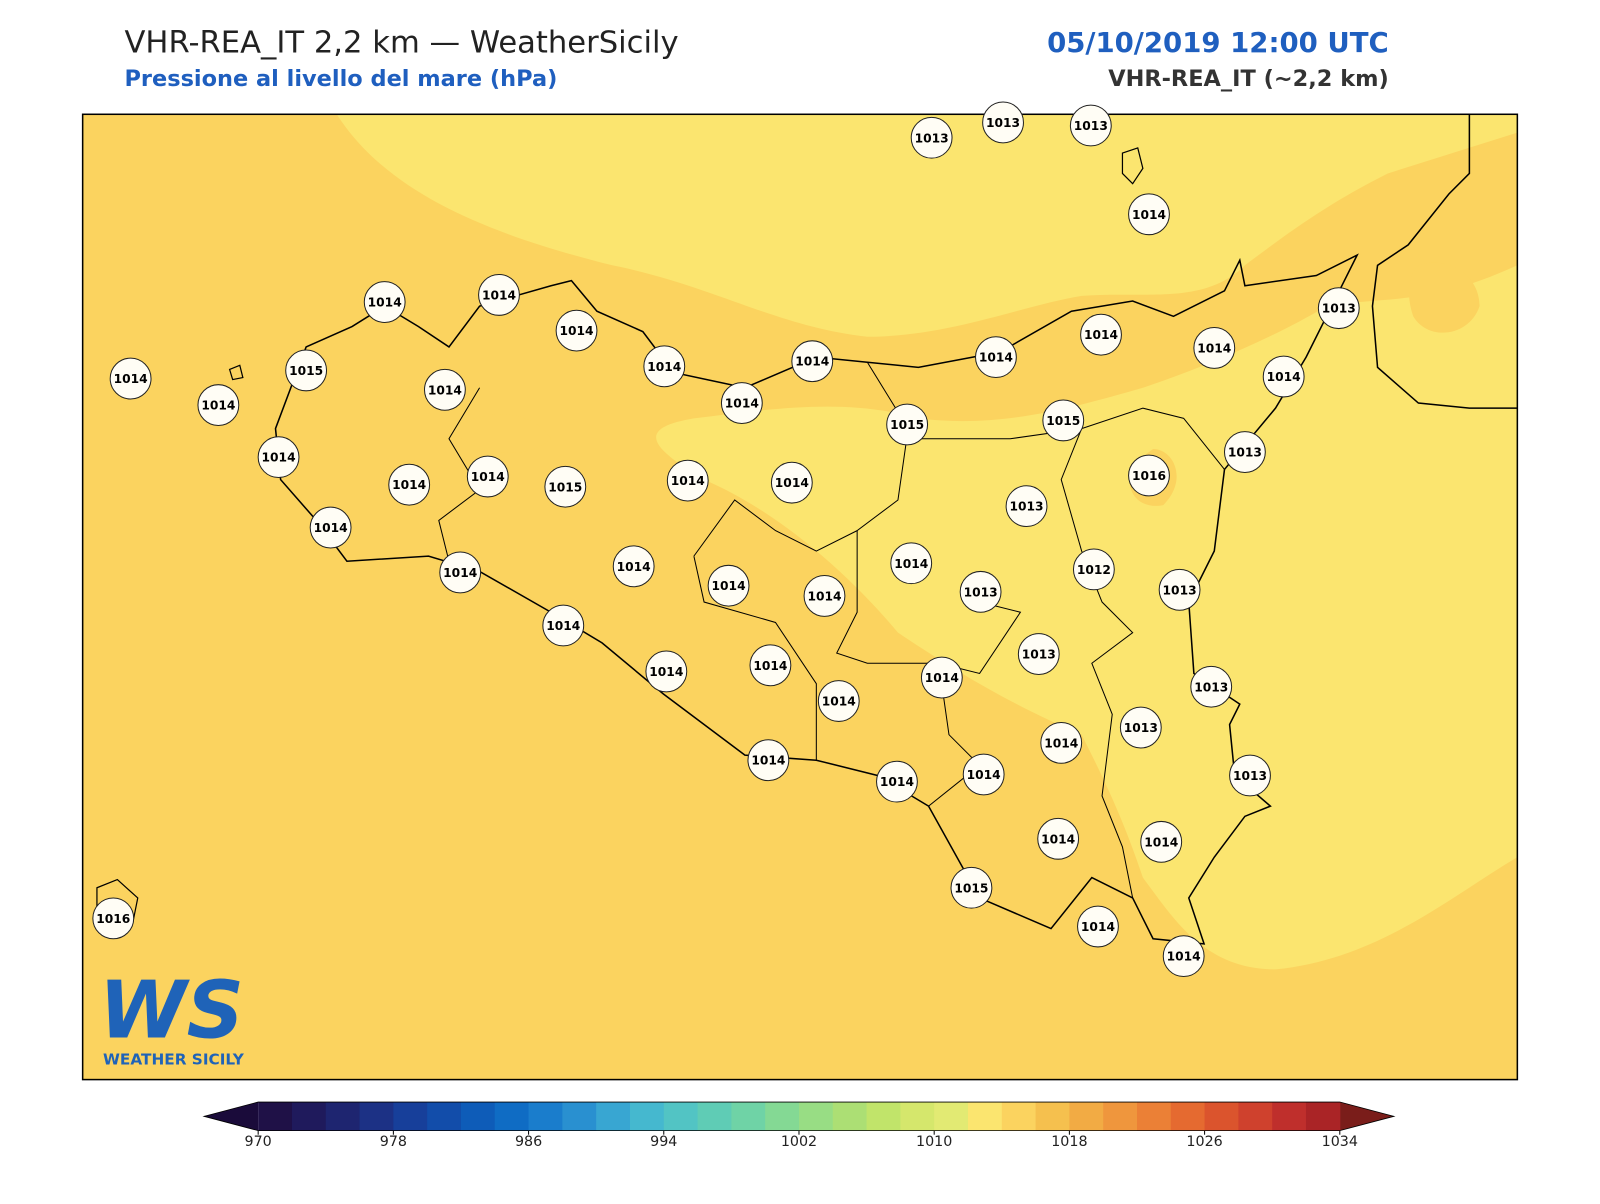 The height and width of the screenshot is (1204, 1600). What do you see at coordinates (1444, 261) in the screenshot?
I see `coastline` at bounding box center [1444, 261].